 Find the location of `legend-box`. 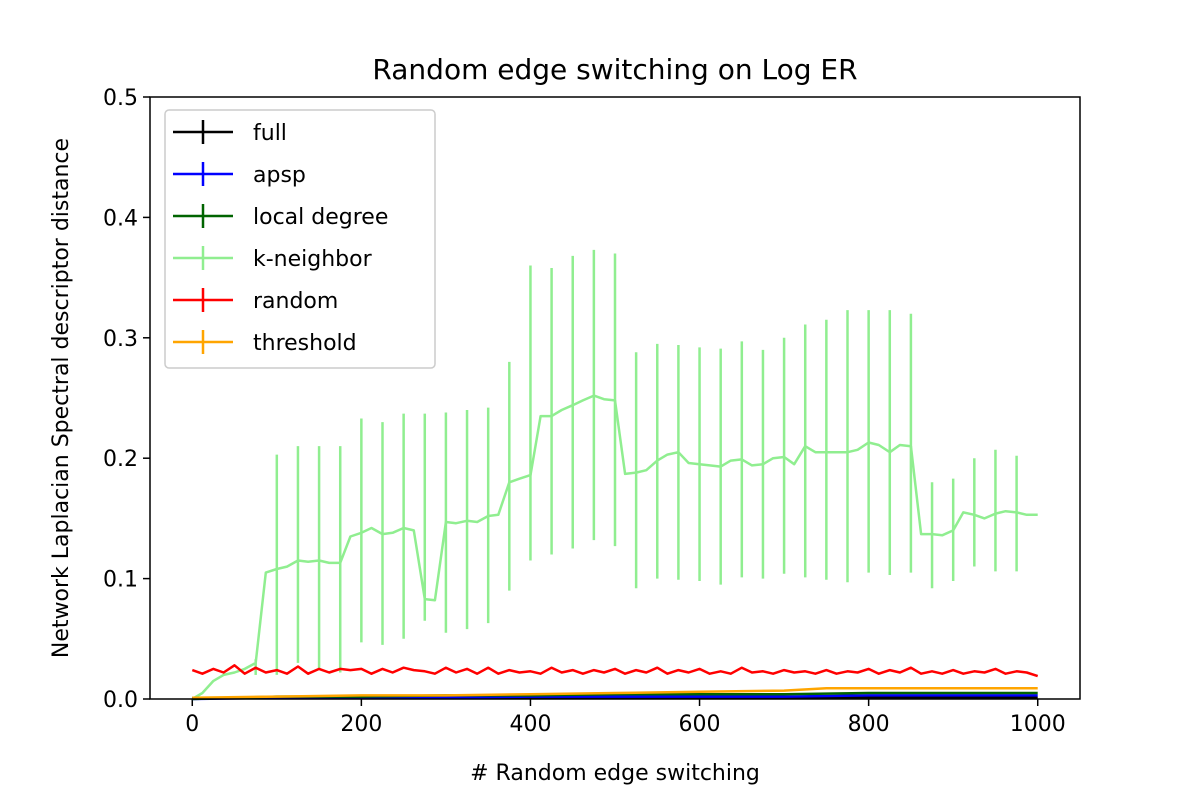

legend-box is located at coordinates (300, 239).